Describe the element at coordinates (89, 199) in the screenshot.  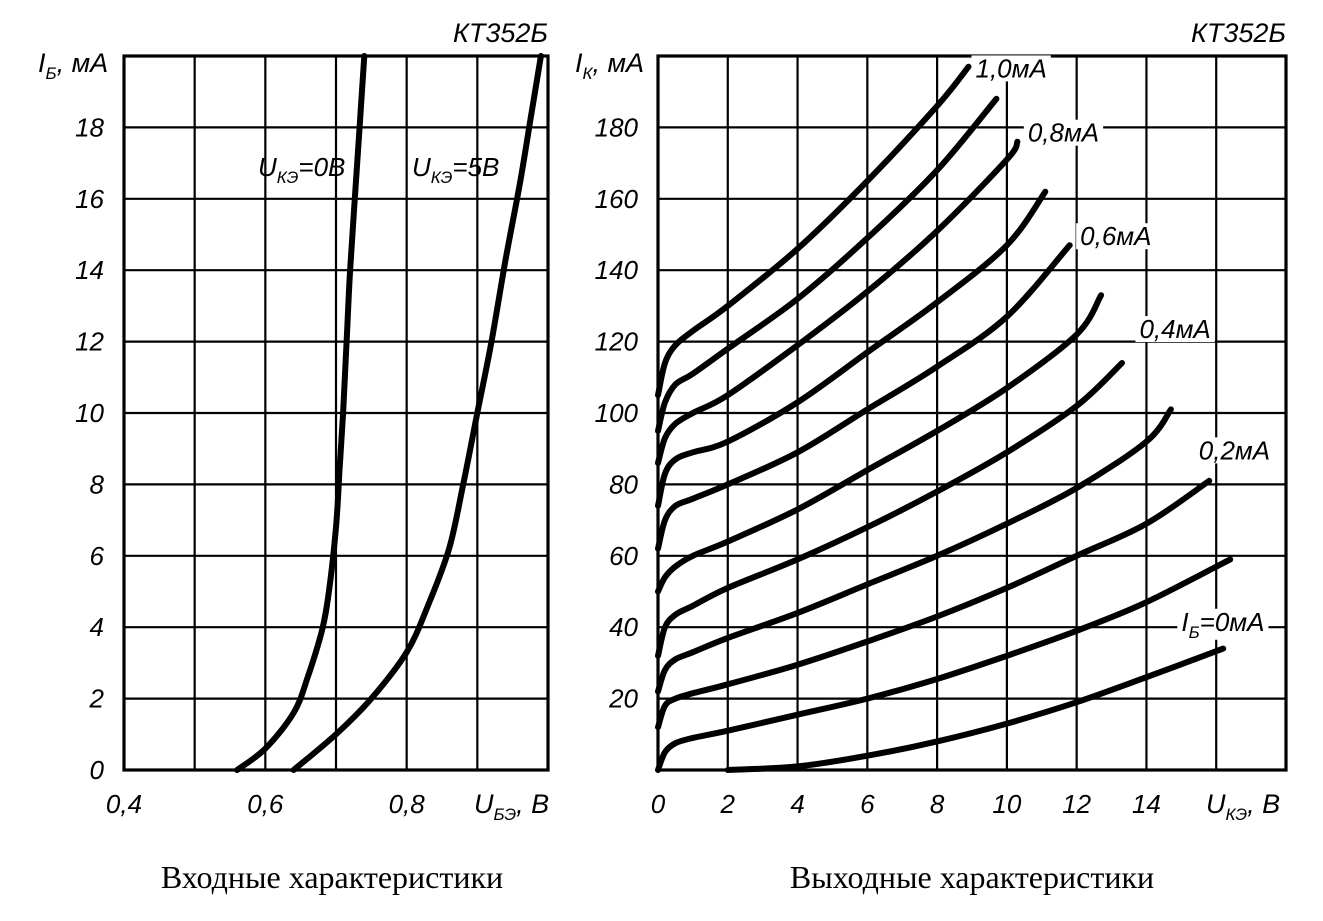
I see `y-tick-label: 16` at that location.